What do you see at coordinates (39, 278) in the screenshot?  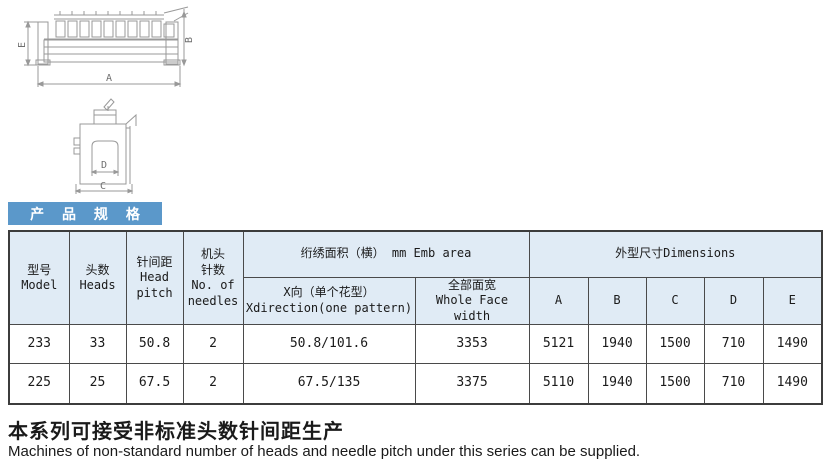 I see `header-model: 型号 Model` at bounding box center [39, 278].